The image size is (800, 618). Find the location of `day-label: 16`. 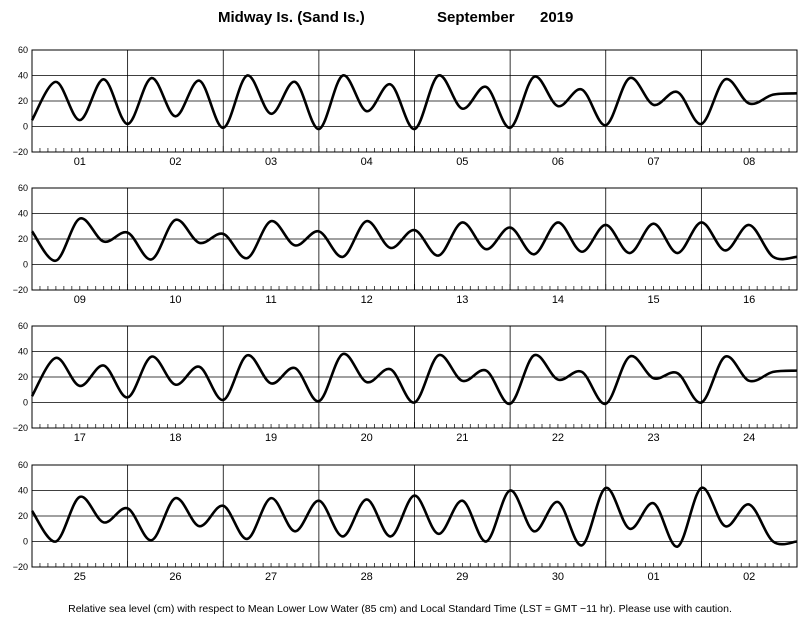

day-label: 16 is located at coordinates (749, 300).